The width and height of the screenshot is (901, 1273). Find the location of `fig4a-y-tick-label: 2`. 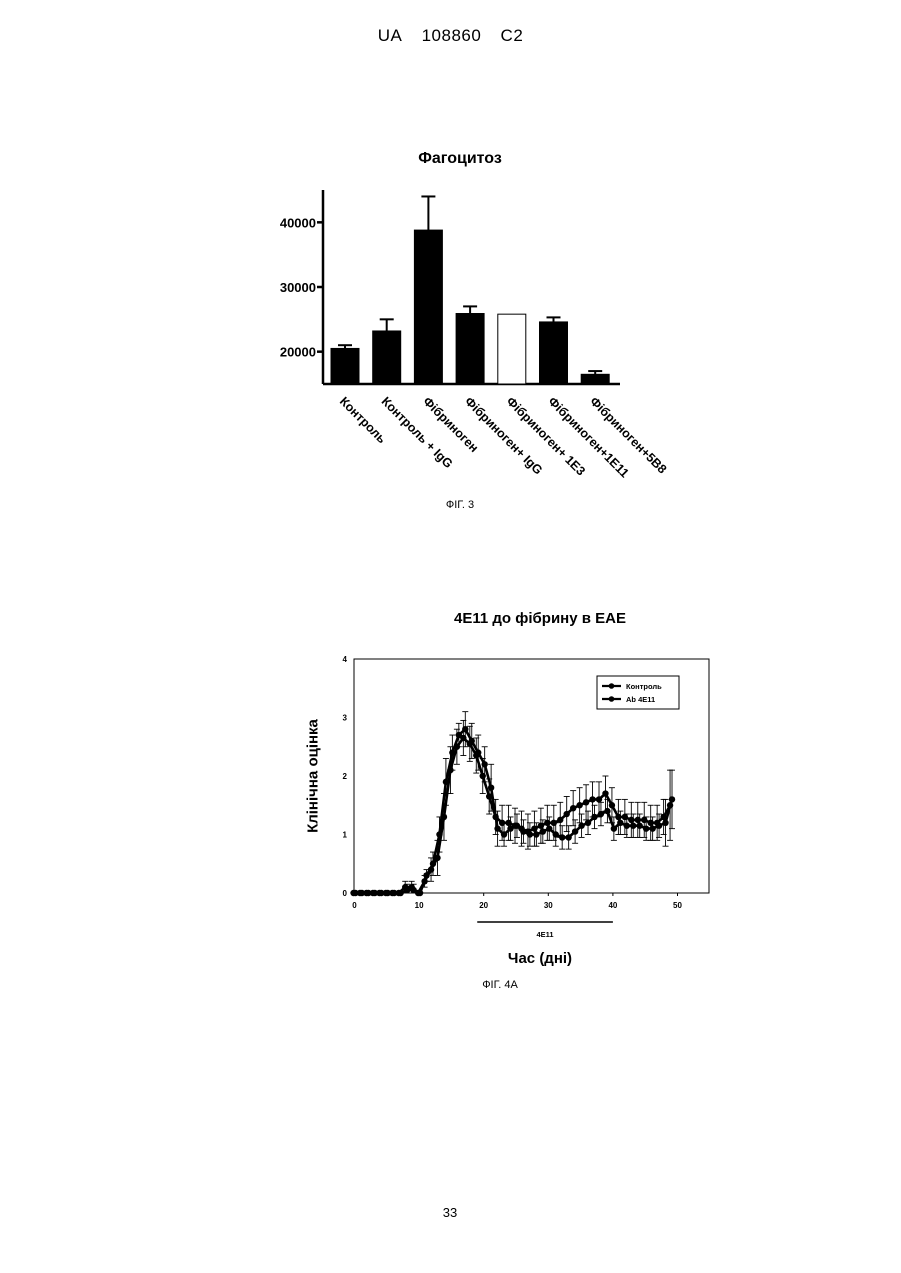

fig4a-y-tick-label: 2 is located at coordinates (345, 776).